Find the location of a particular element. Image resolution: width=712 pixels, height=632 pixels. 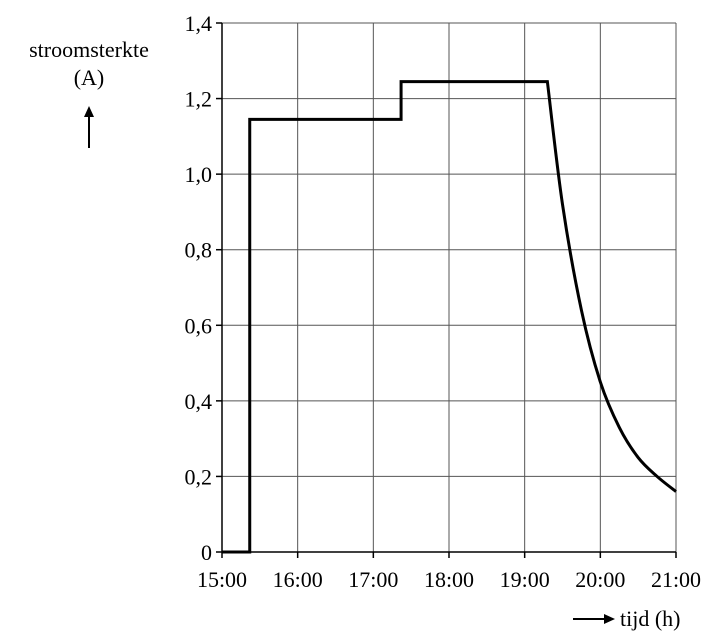

x-tick-label: 20:00 is located at coordinates (600, 579).